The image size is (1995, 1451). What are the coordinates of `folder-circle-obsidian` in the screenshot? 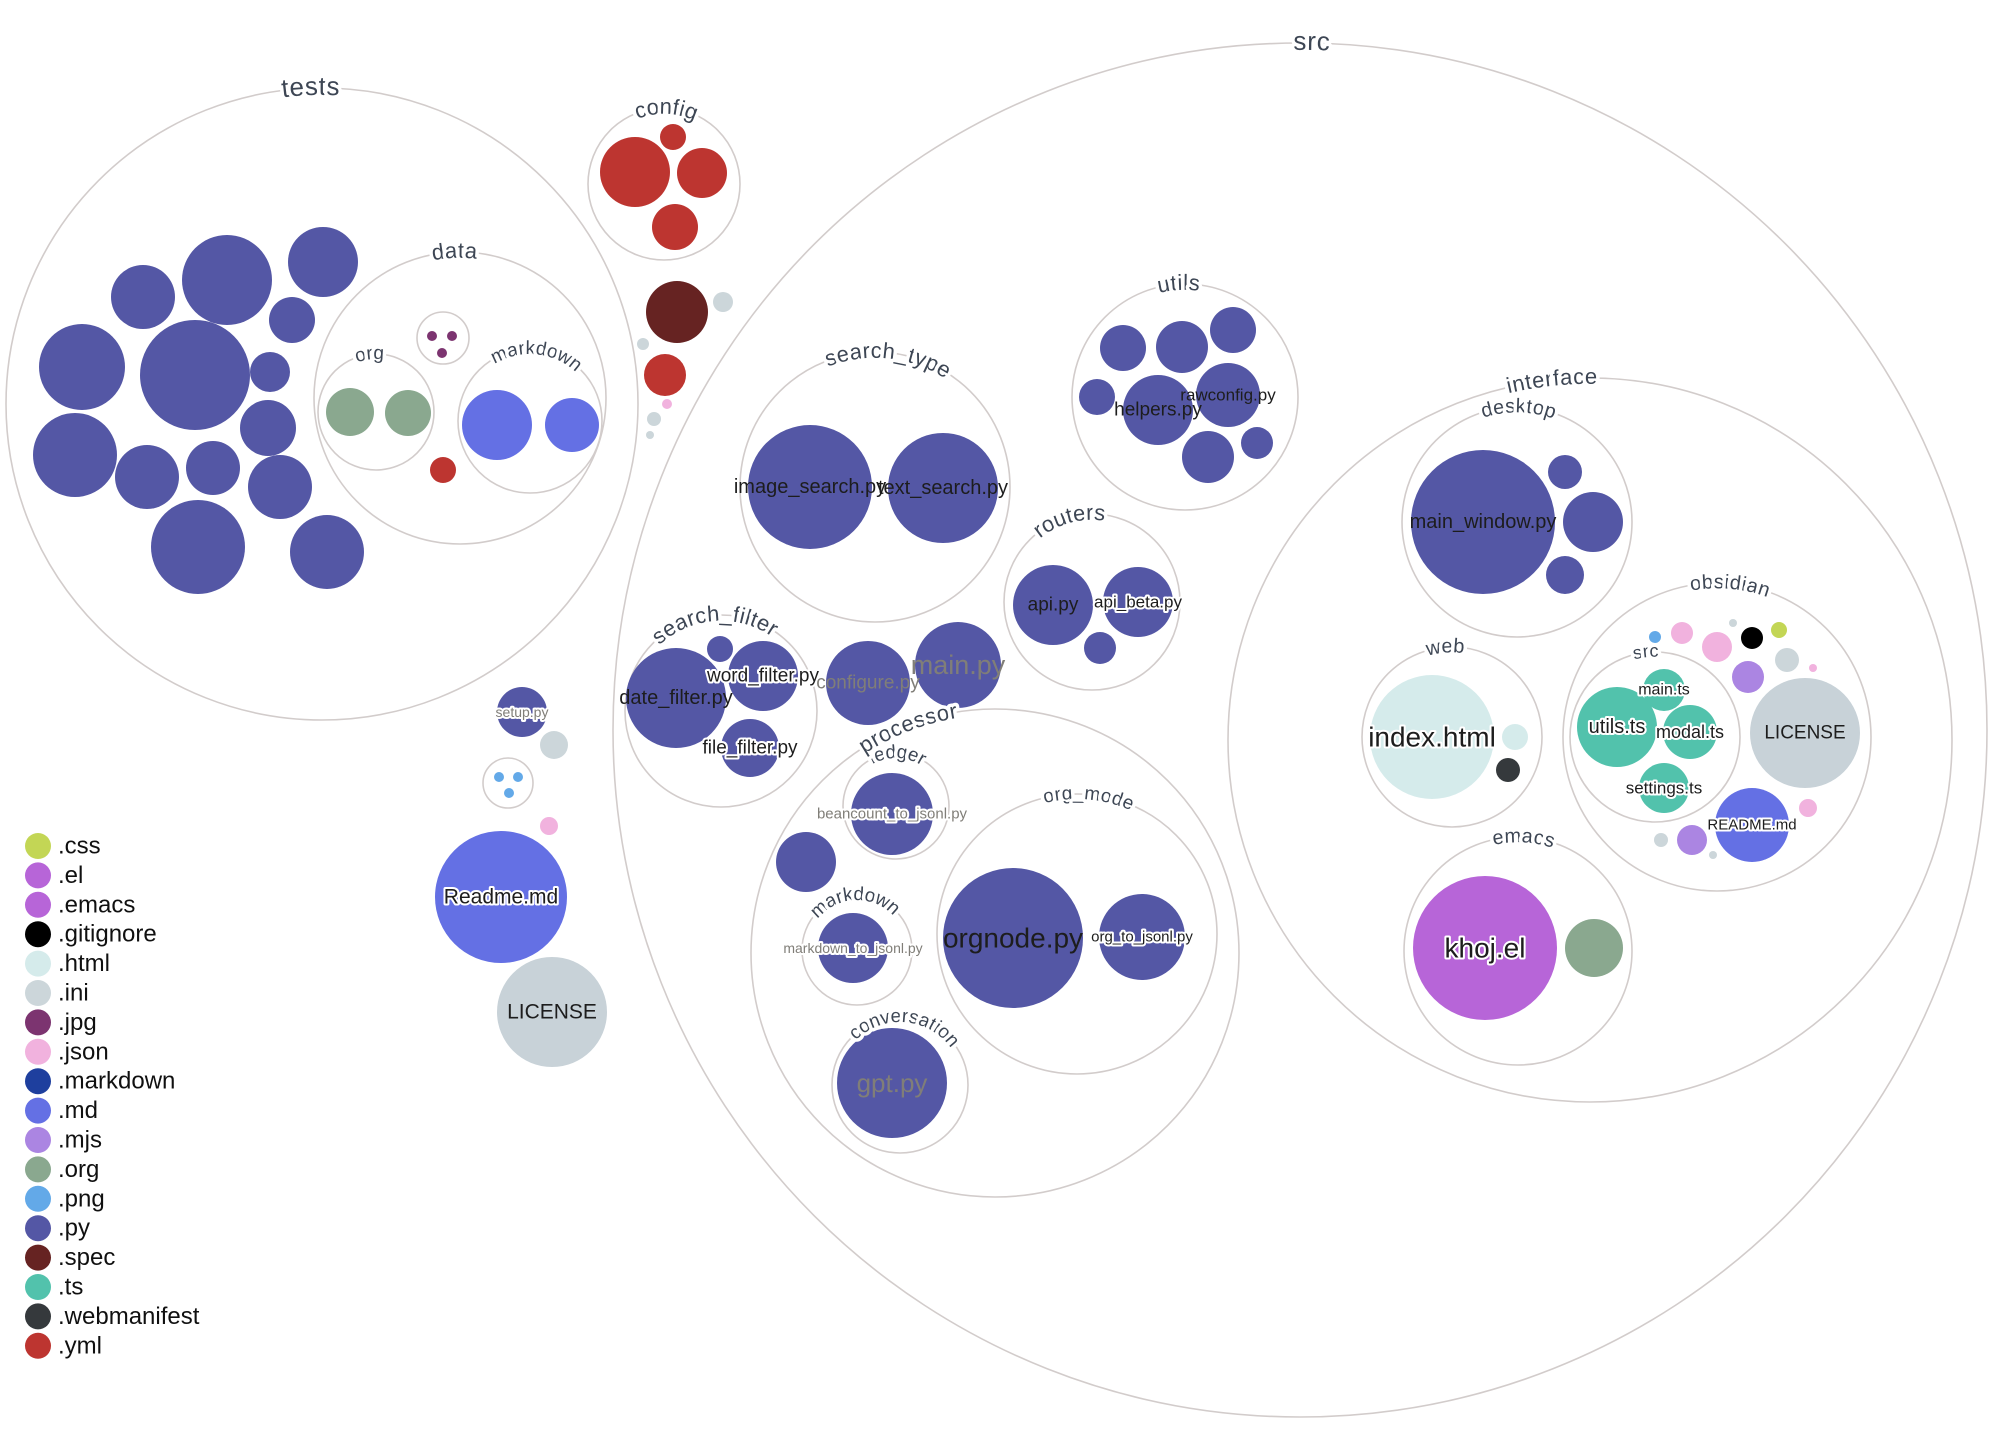 It's located at (1717, 737).